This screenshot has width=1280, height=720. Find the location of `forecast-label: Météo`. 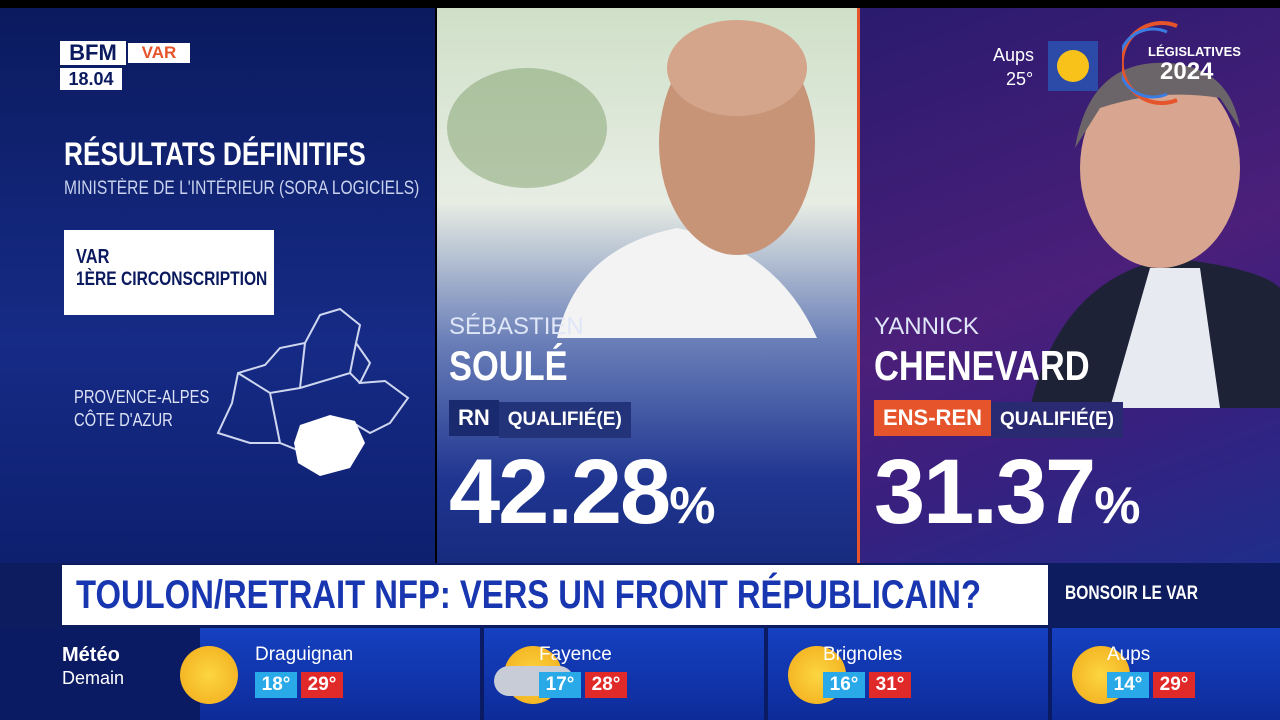

forecast-label: Météo is located at coordinates (91, 655).